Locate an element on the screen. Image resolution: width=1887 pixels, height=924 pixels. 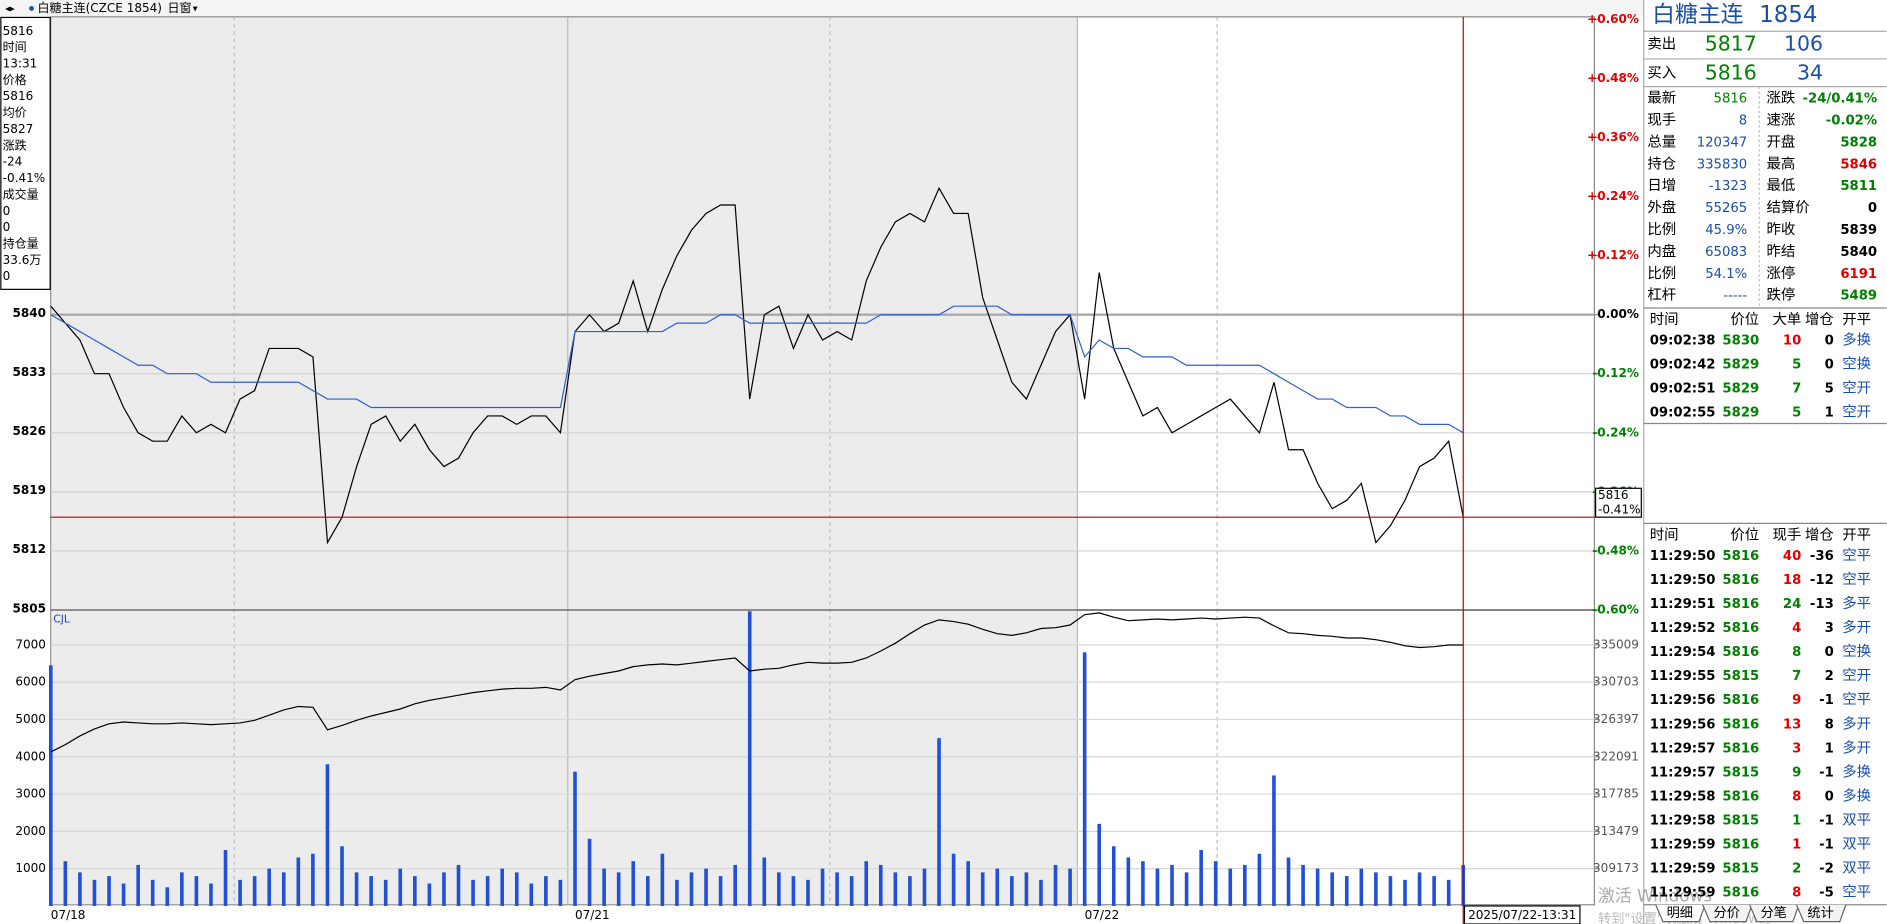
window-select: 日窗 is located at coordinates (179, 8).